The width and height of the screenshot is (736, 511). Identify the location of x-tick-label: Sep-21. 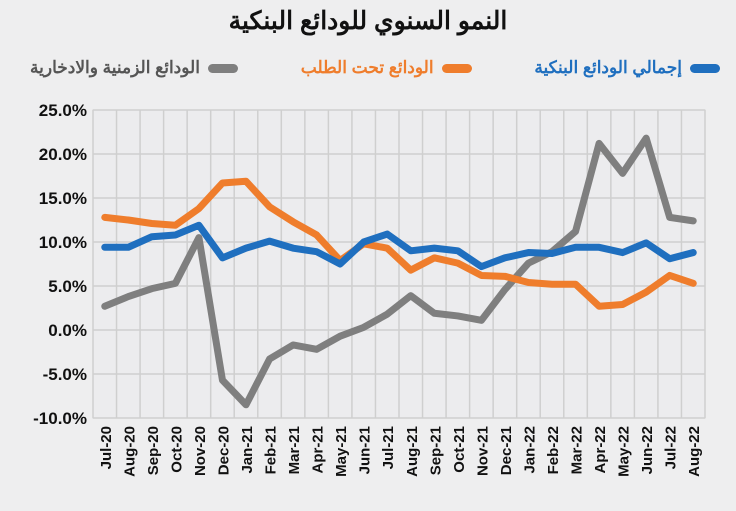
(435, 450).